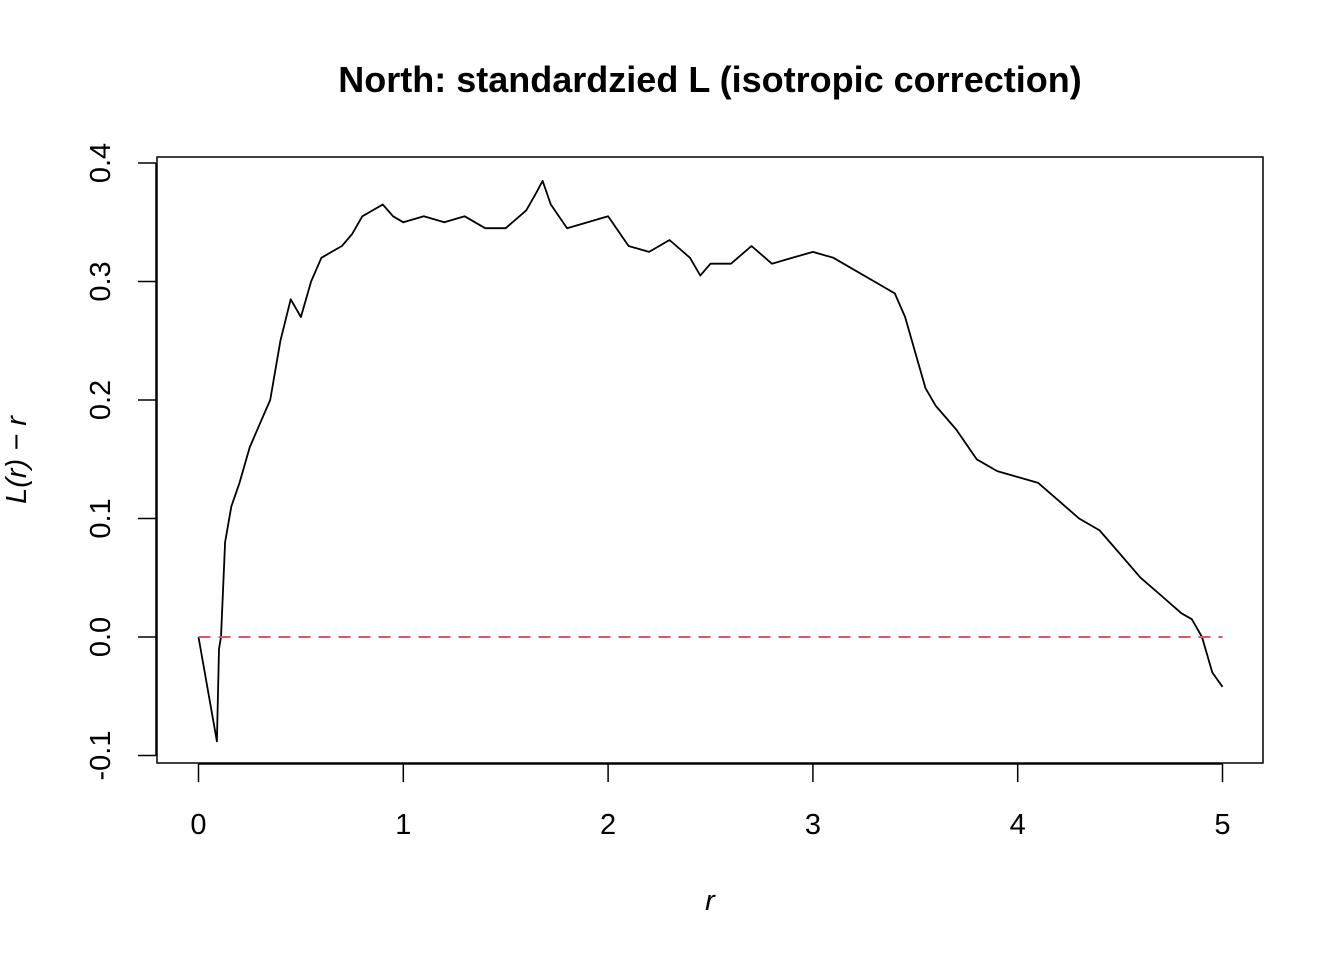 Image resolution: width=1344 pixels, height=960 pixels. I want to click on y-axis: -0.1 0.0 0.1 0.2 0.3 0.4, so click(121, 462).